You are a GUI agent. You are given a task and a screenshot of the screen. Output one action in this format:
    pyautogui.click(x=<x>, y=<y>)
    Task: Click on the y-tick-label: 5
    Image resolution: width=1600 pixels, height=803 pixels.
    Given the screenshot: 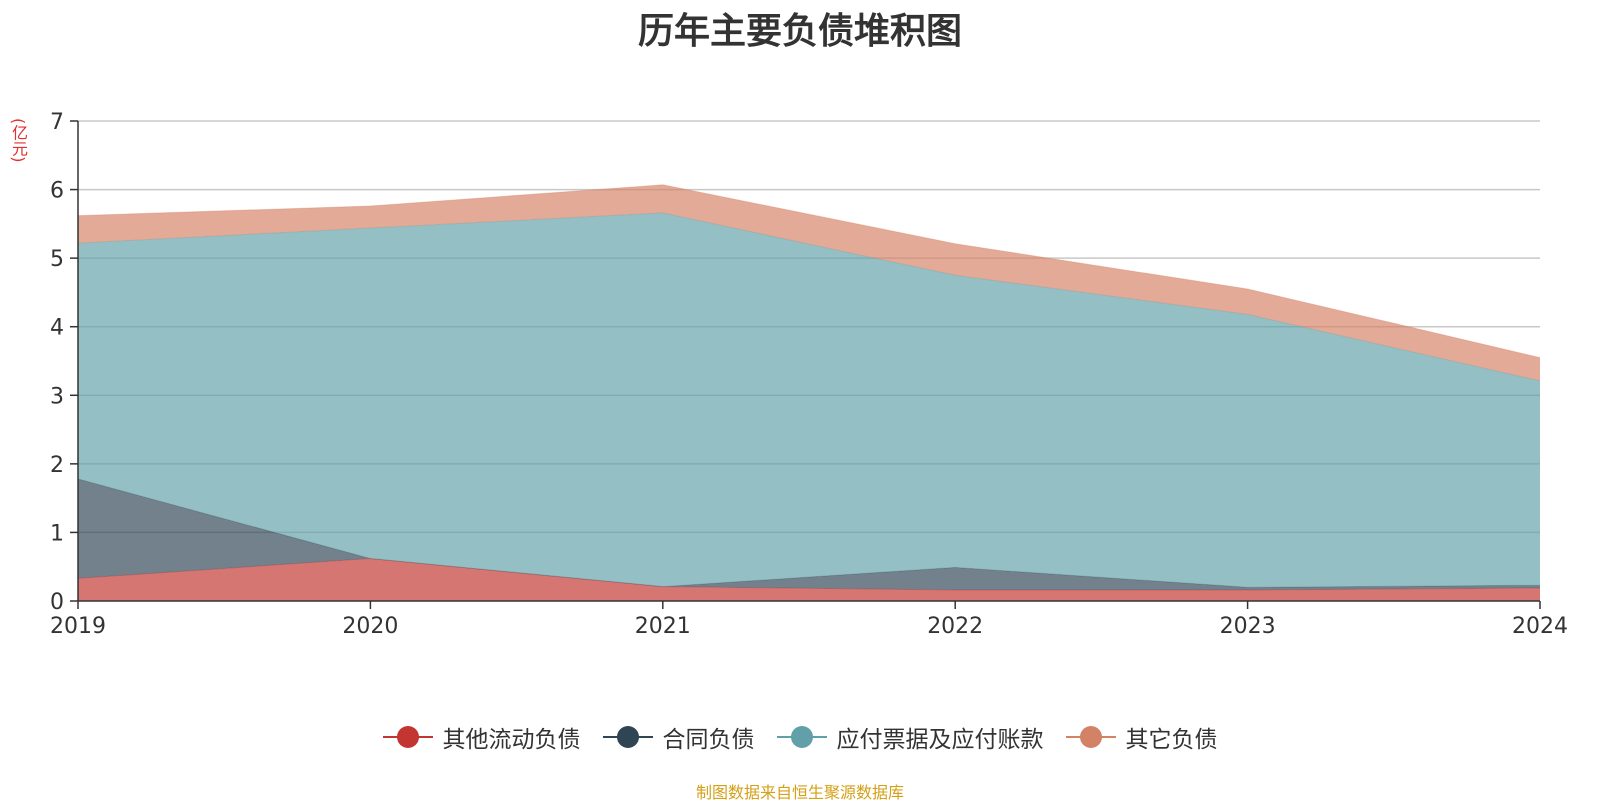 What is the action you would take?
    pyautogui.click(x=57, y=259)
    